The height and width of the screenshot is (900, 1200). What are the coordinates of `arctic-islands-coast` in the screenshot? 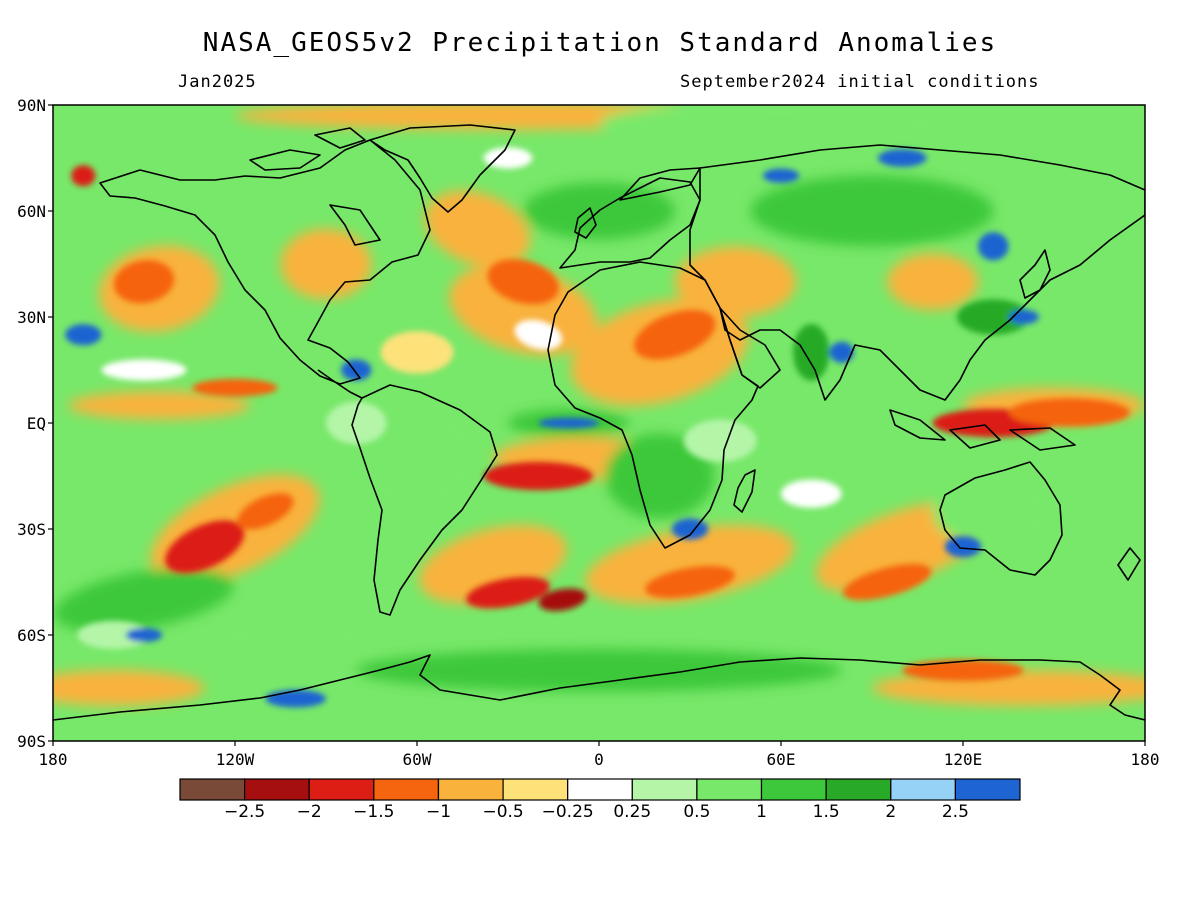 It's located at (307, 149).